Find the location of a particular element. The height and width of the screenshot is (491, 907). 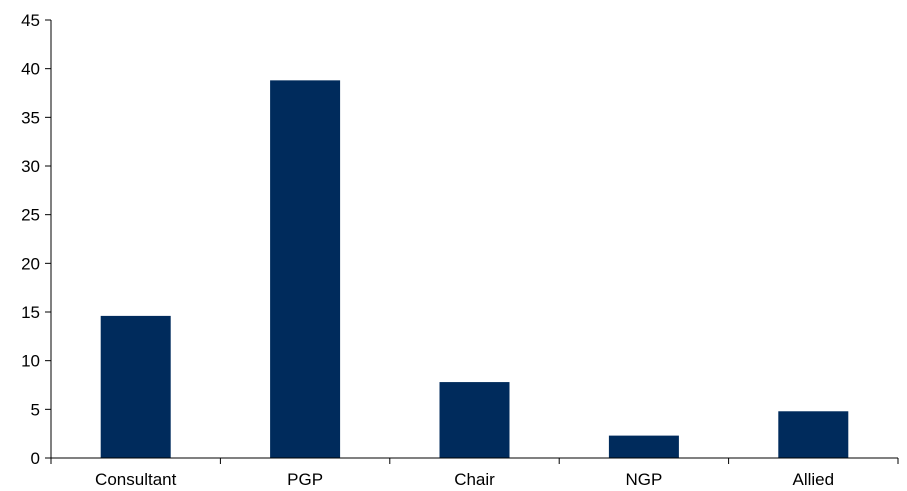

y-tick-label: 40 is located at coordinates (30, 69).